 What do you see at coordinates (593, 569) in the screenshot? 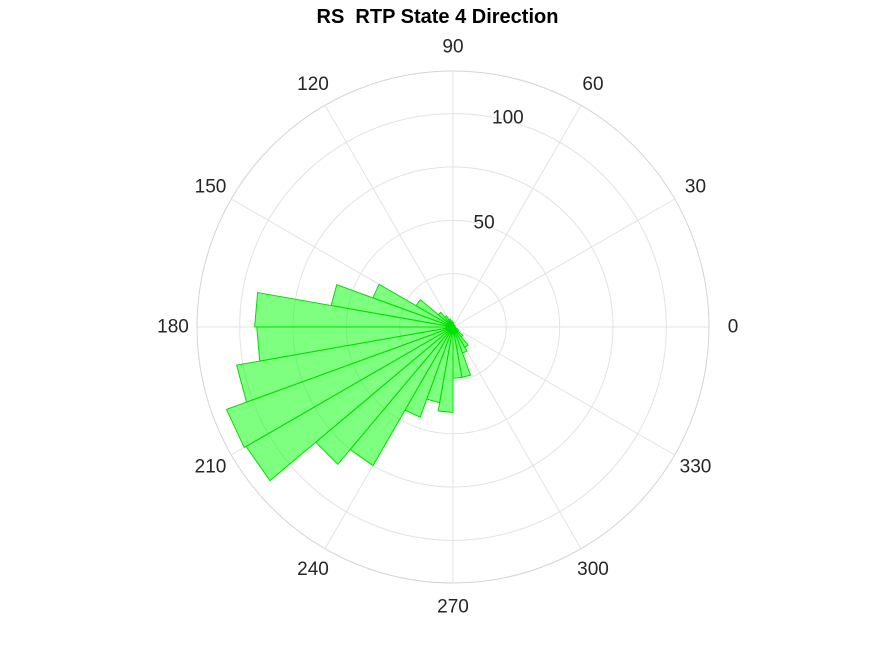
I see `theta-tick-label: 300` at bounding box center [593, 569].